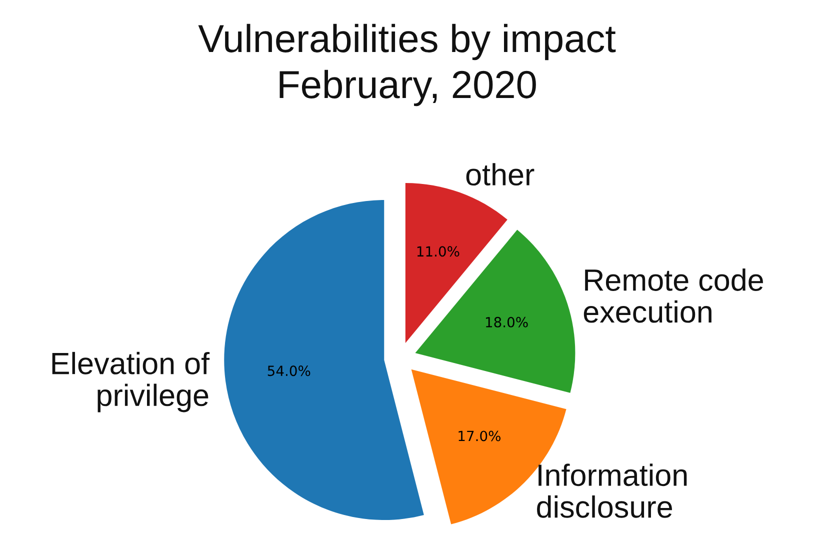  Describe the element at coordinates (407, 42) in the screenshot. I see `chart-title: Vulnerabilities by impact` at that location.